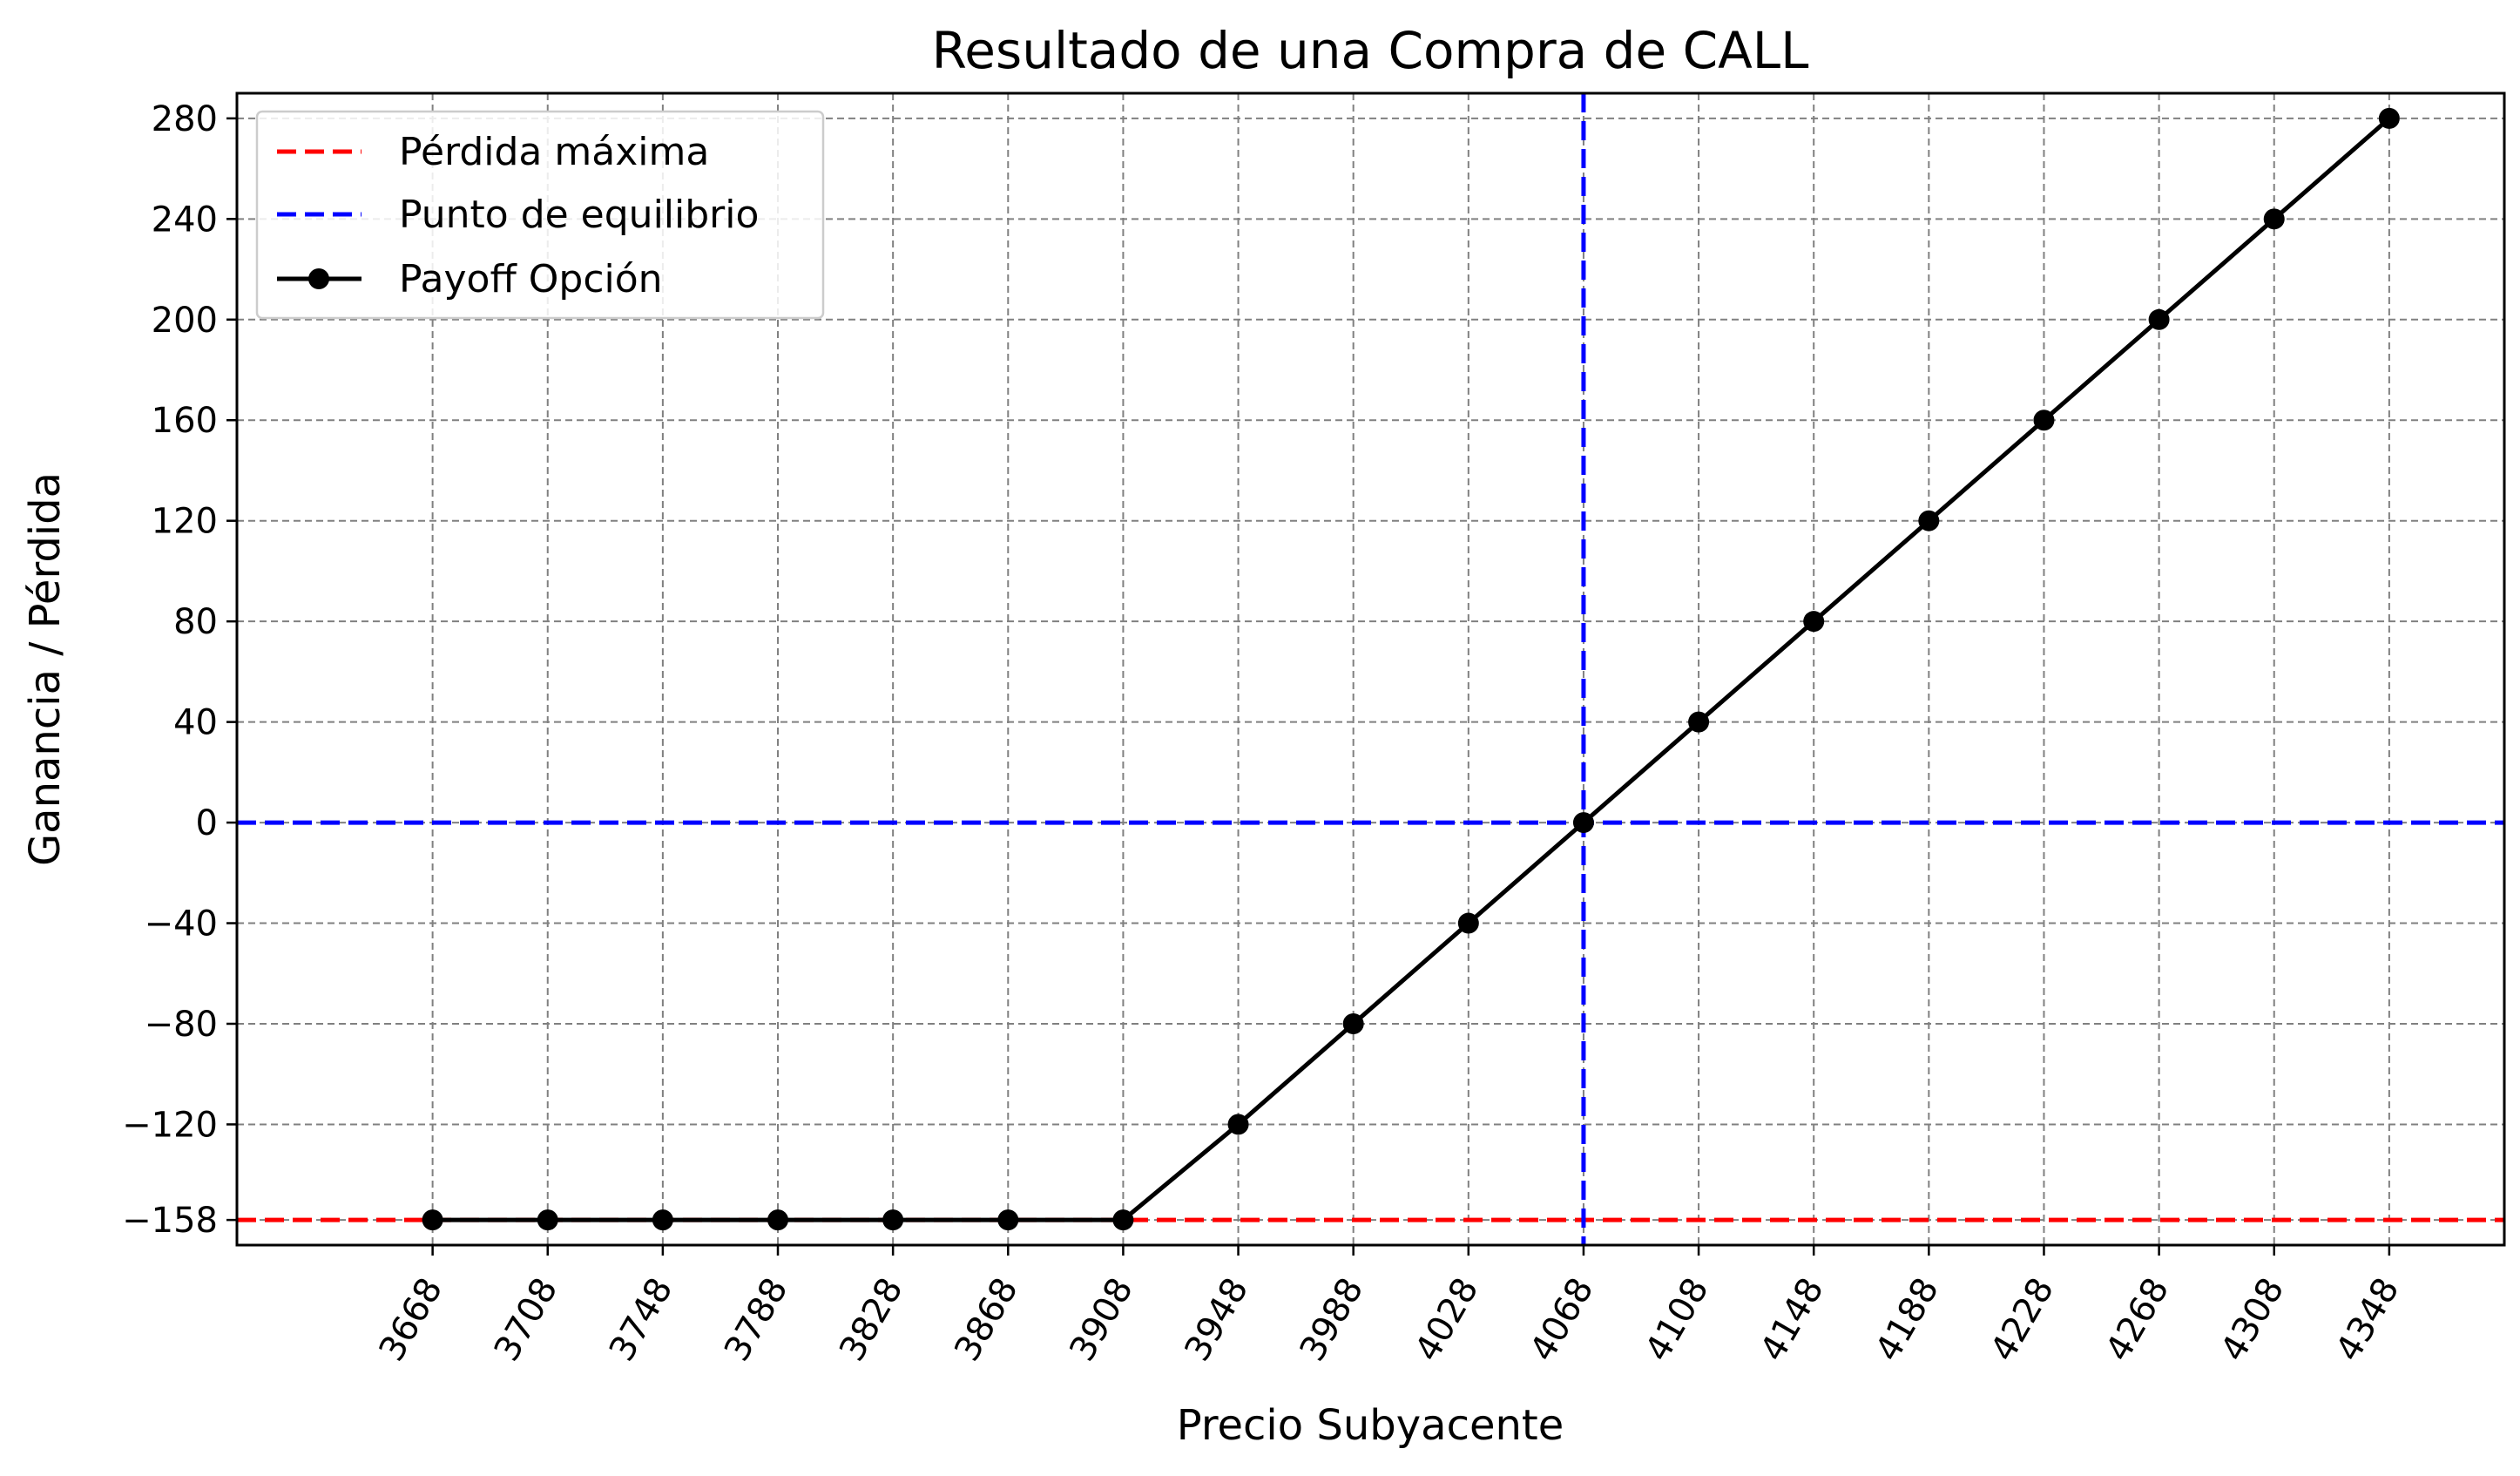 This screenshot has height=1476, width=2520. Describe the element at coordinates (185, 321) in the screenshot. I see `y-tick-label: 200` at that location.